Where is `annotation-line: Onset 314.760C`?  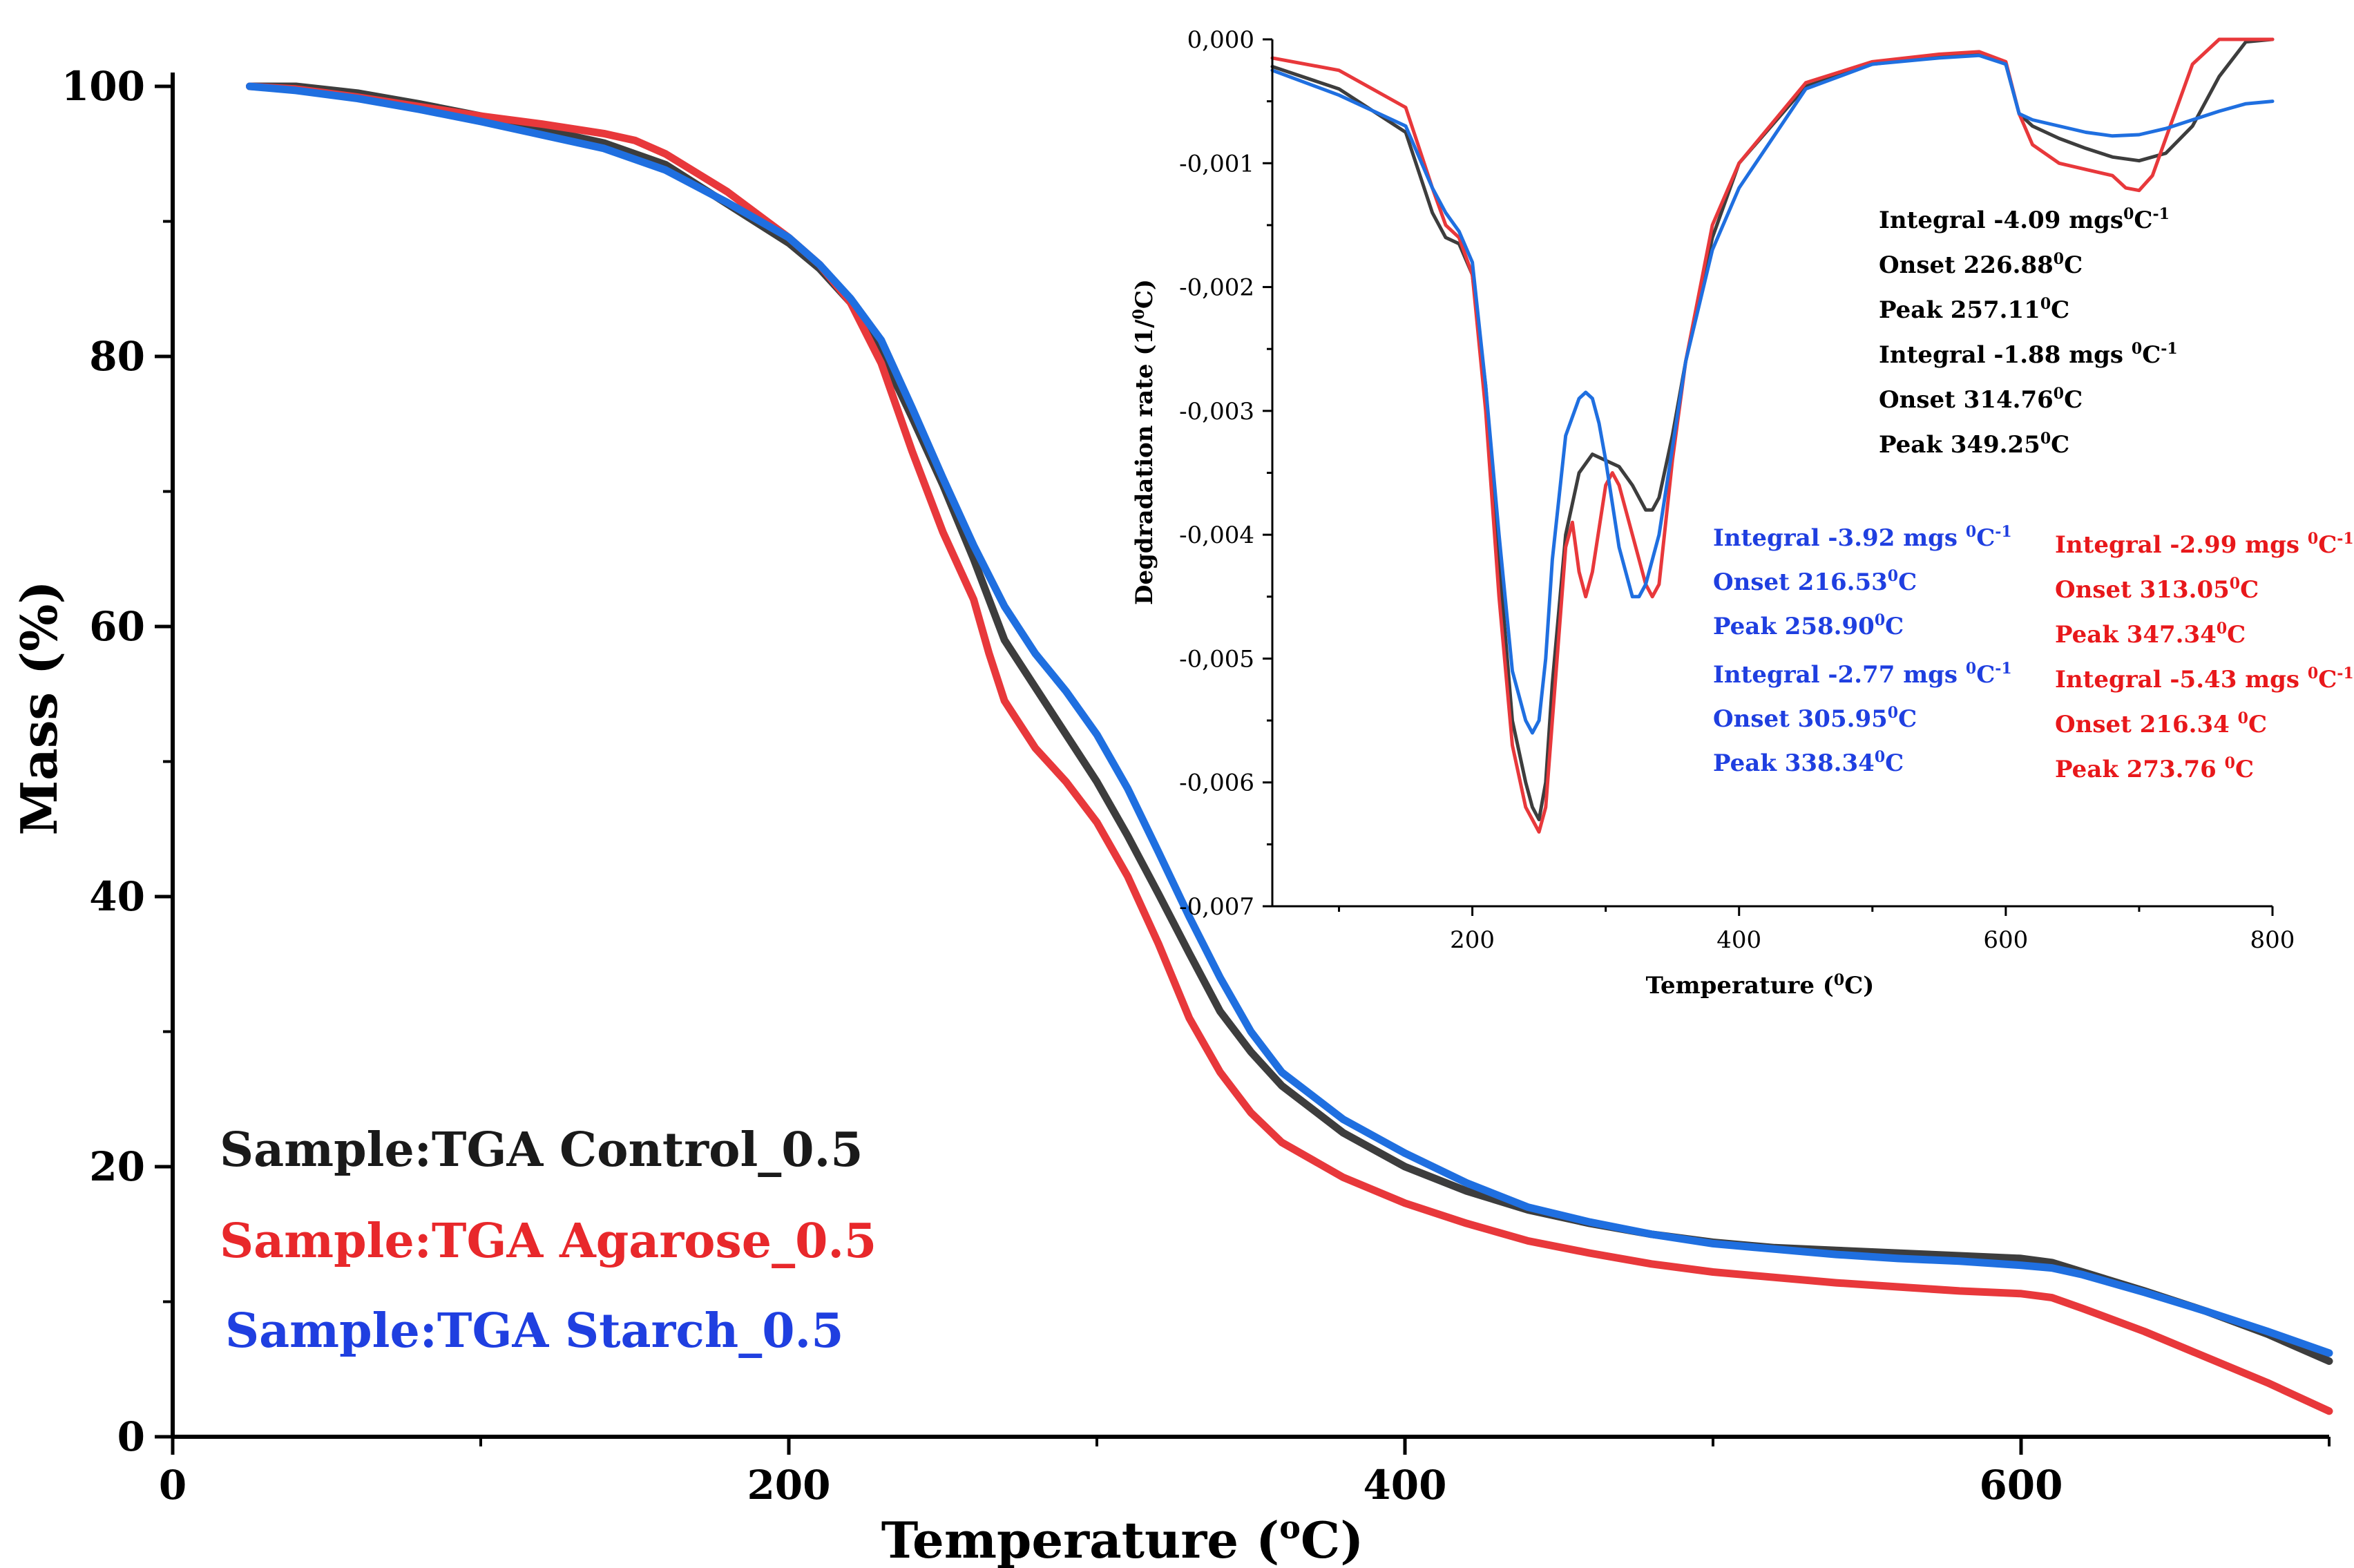
annotation-line: Onset 314.760C is located at coordinates (1981, 399).